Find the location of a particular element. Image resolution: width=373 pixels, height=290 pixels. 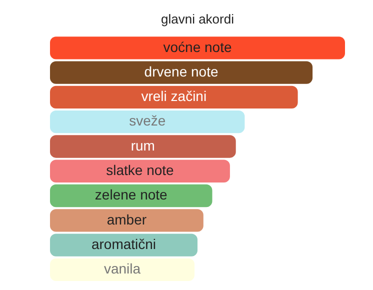

y-tick-label: voćne note is located at coordinates (197, 46).